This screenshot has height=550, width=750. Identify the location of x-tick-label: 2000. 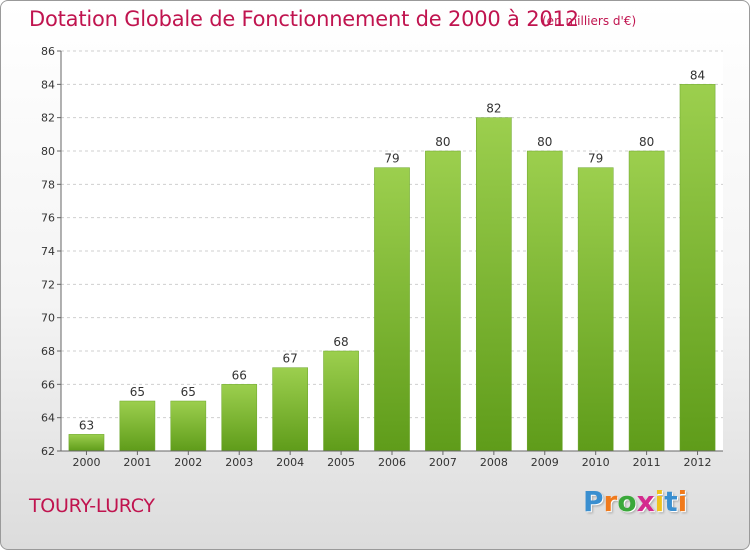
(86, 462).